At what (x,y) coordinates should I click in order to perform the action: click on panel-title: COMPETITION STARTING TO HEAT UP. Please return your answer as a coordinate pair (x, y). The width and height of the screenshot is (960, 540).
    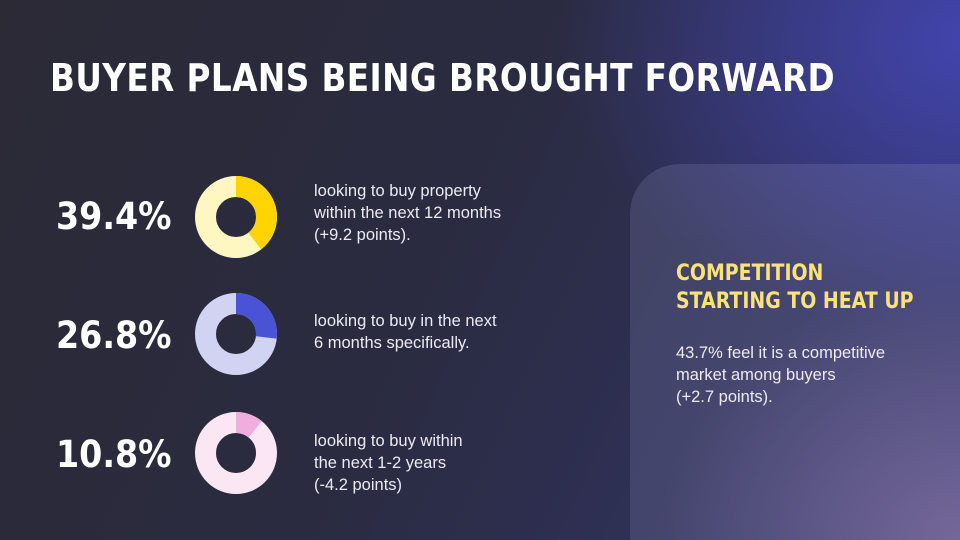
    Looking at the image, I should click on (795, 288).